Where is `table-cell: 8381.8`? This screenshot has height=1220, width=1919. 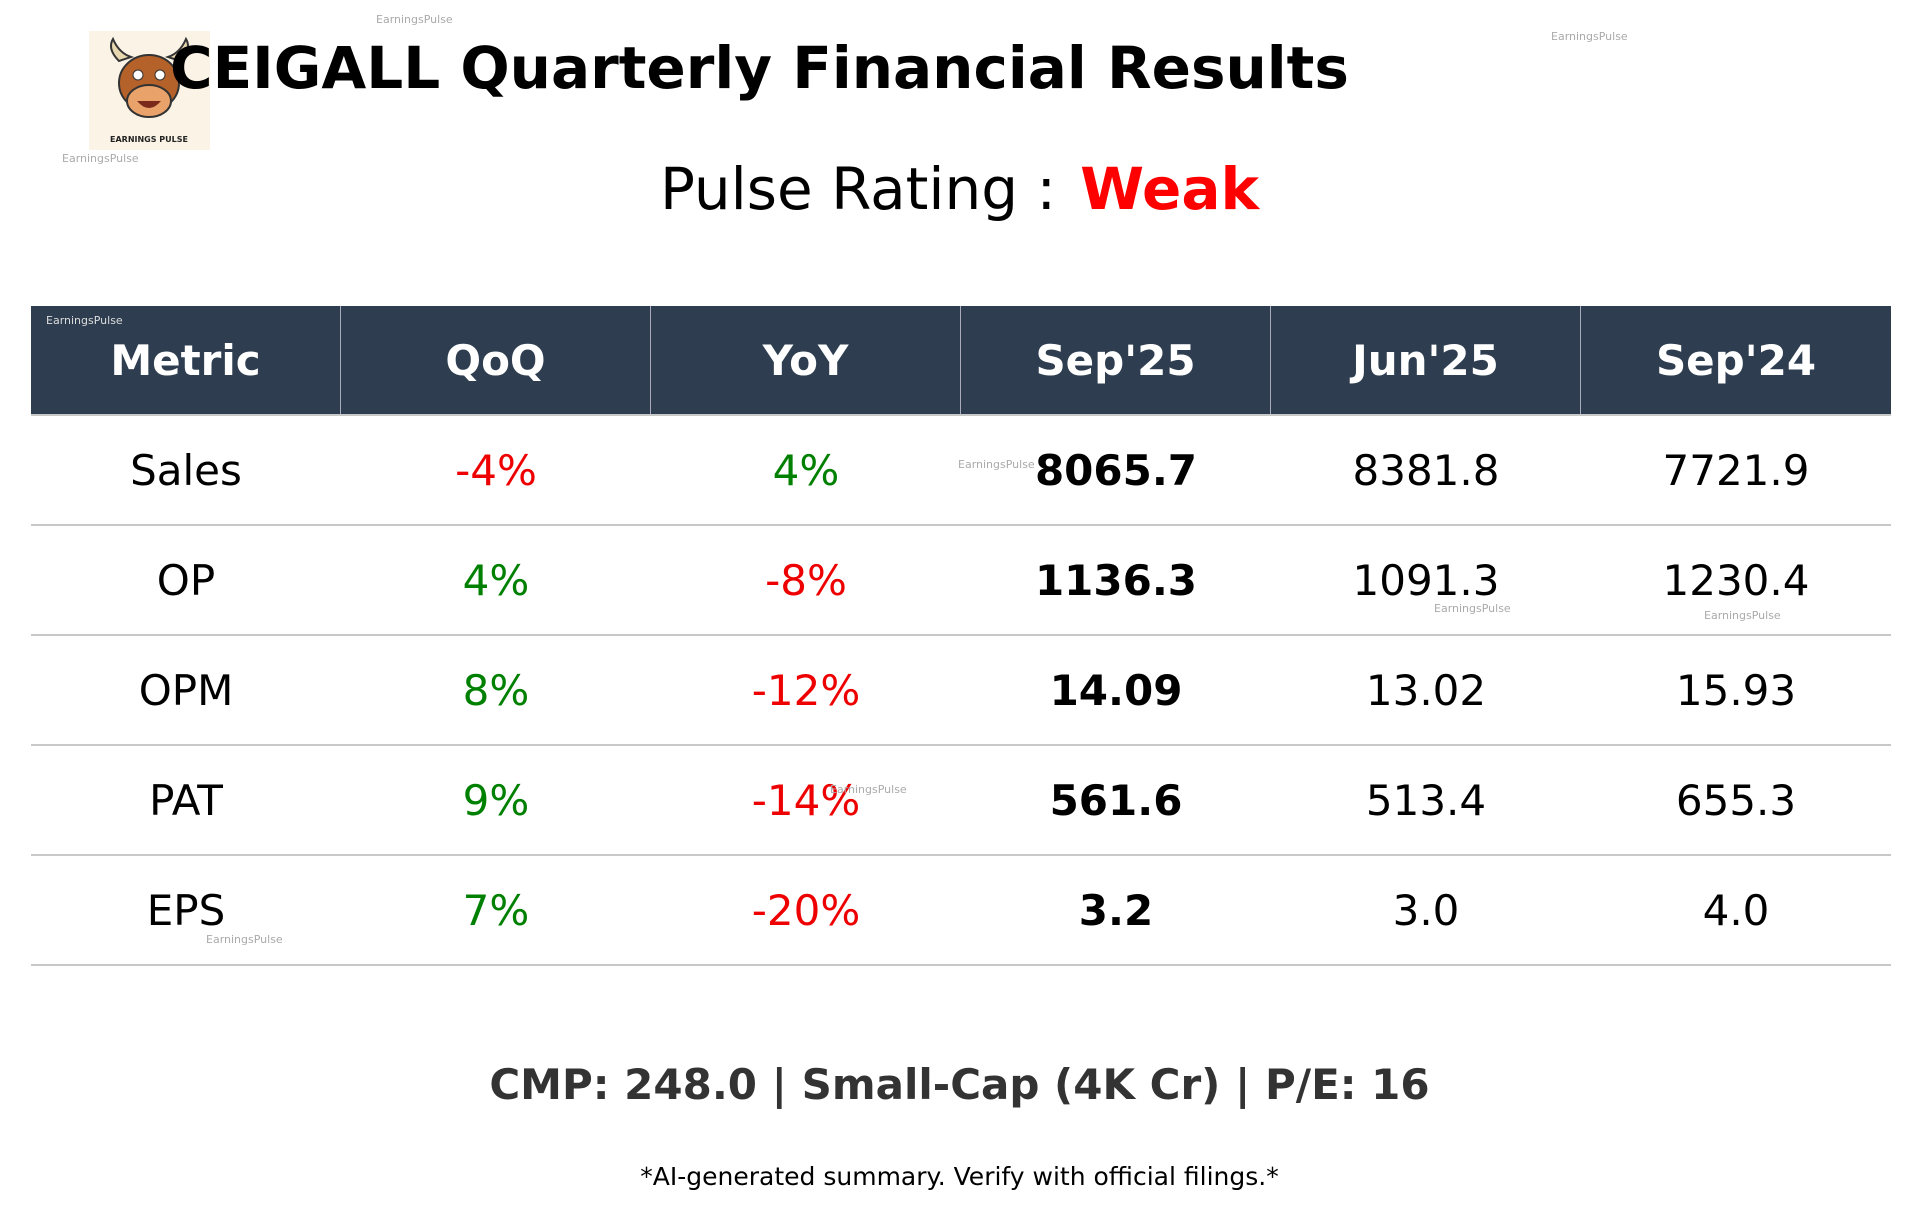 table-cell: 8381.8 is located at coordinates (1426, 470).